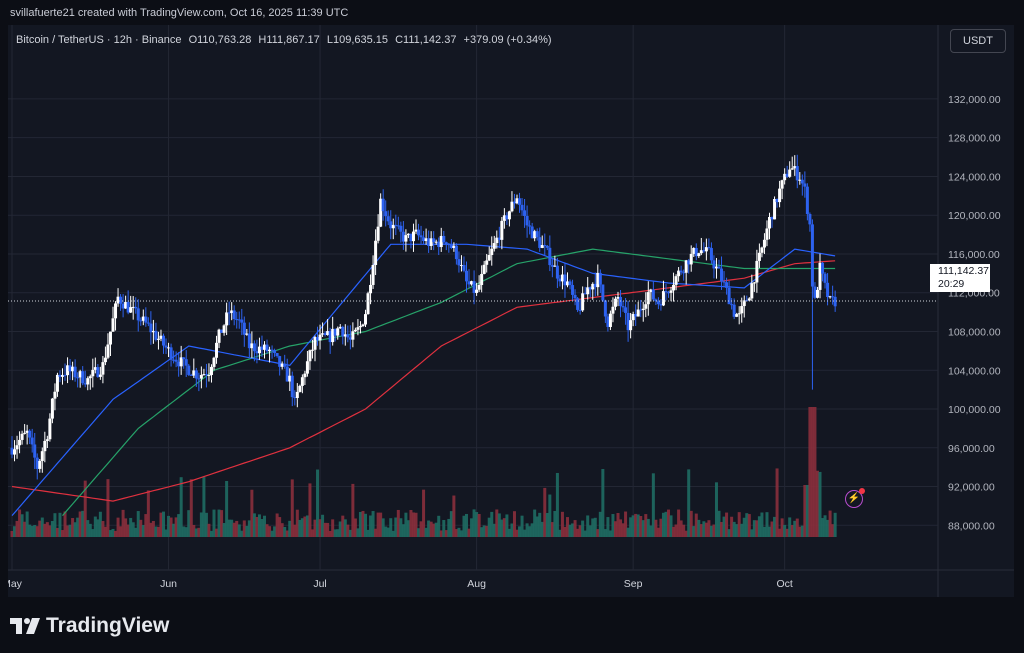 The height and width of the screenshot is (653, 1024). Describe the element at coordinates (974, 371) in the screenshot. I see `price-tick-label: 104,000.00` at that location.